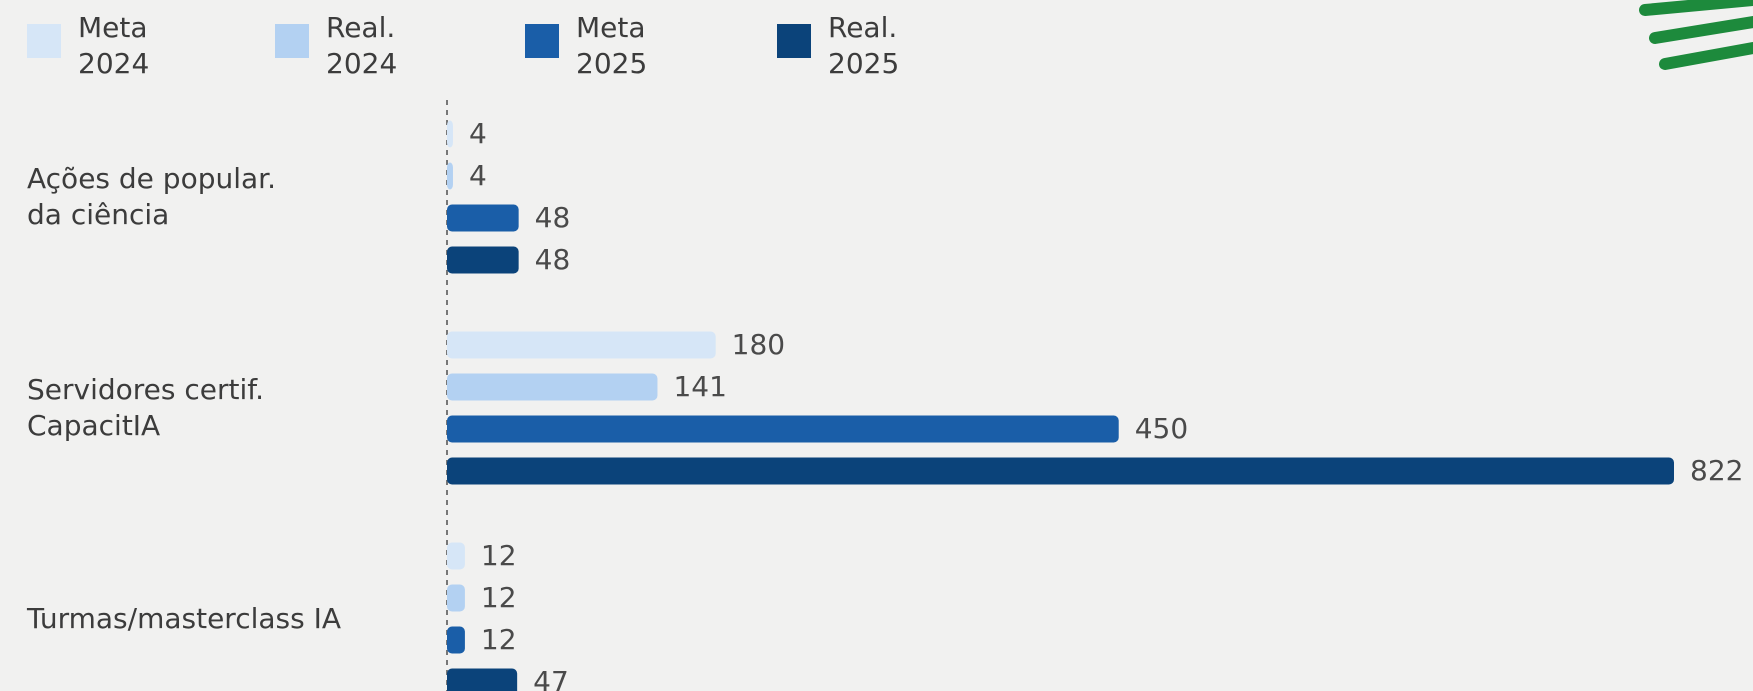 The height and width of the screenshot is (691, 1753). What do you see at coordinates (758, 344) in the screenshot?
I see `value-label: 180` at bounding box center [758, 344].